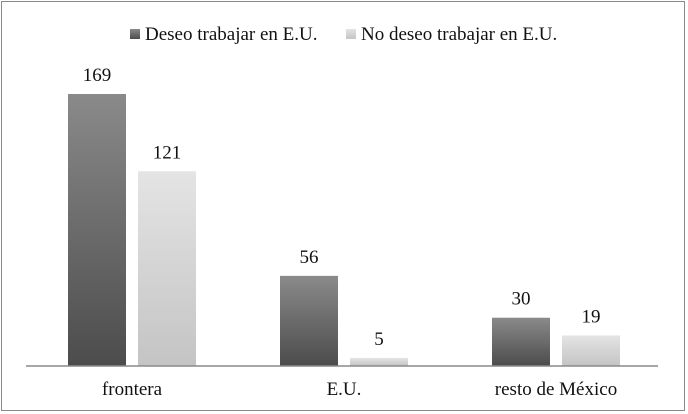  What do you see at coordinates (309, 257) in the screenshot?
I see `data-label-1-0: 56` at bounding box center [309, 257].